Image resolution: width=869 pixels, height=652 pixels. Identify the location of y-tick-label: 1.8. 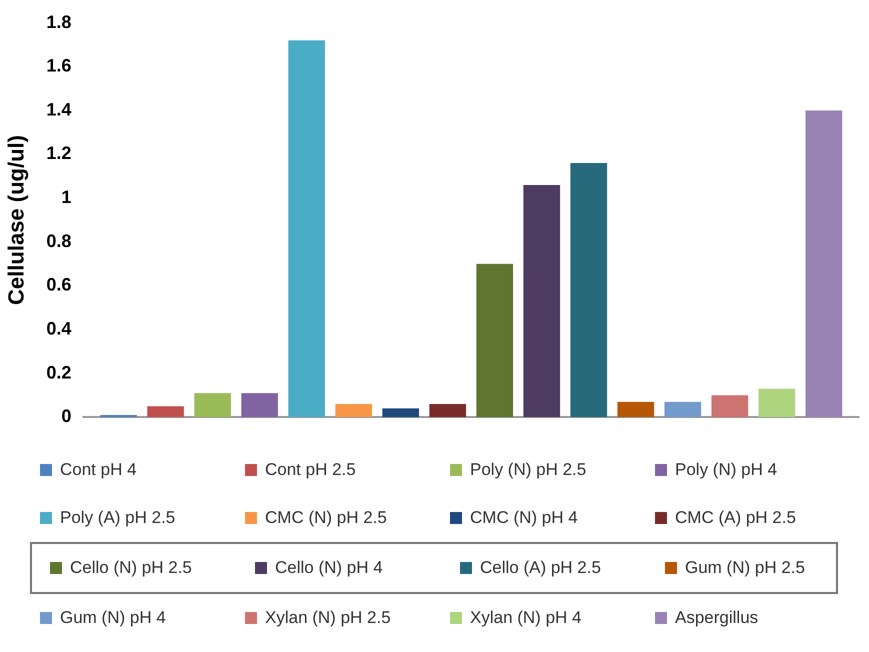
(59, 22).